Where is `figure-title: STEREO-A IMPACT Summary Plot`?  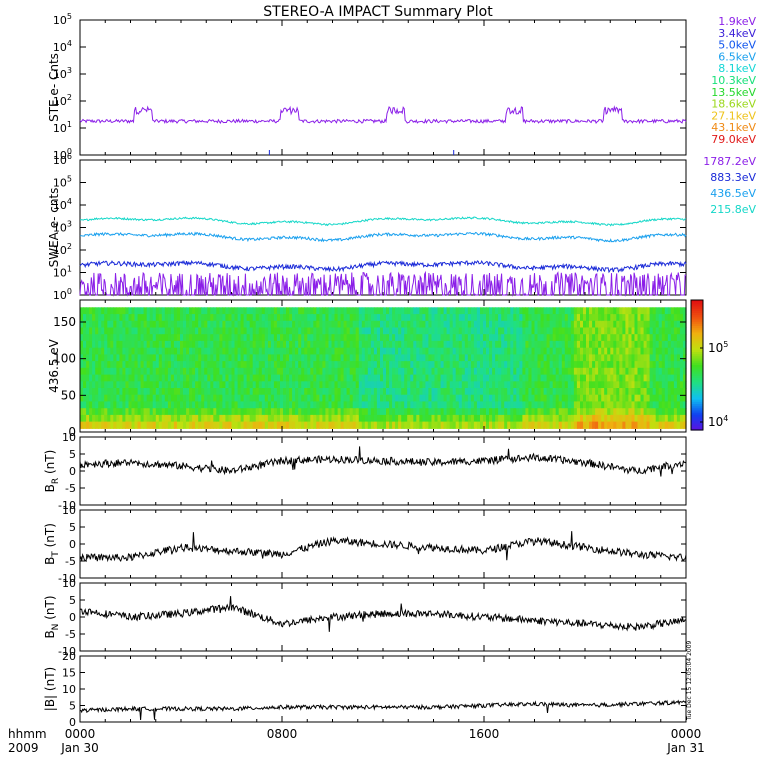 figure-title: STEREO-A IMPACT Summary Plot is located at coordinates (378, 12).